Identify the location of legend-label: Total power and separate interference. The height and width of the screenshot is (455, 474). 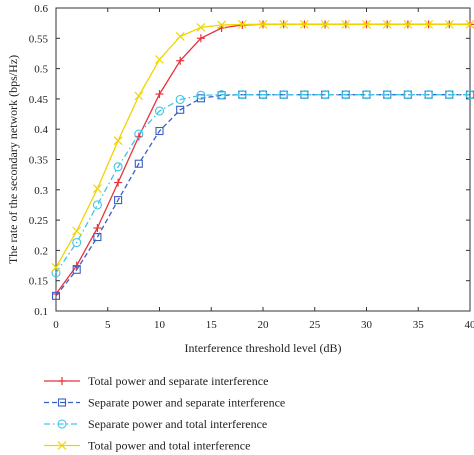
(178, 381).